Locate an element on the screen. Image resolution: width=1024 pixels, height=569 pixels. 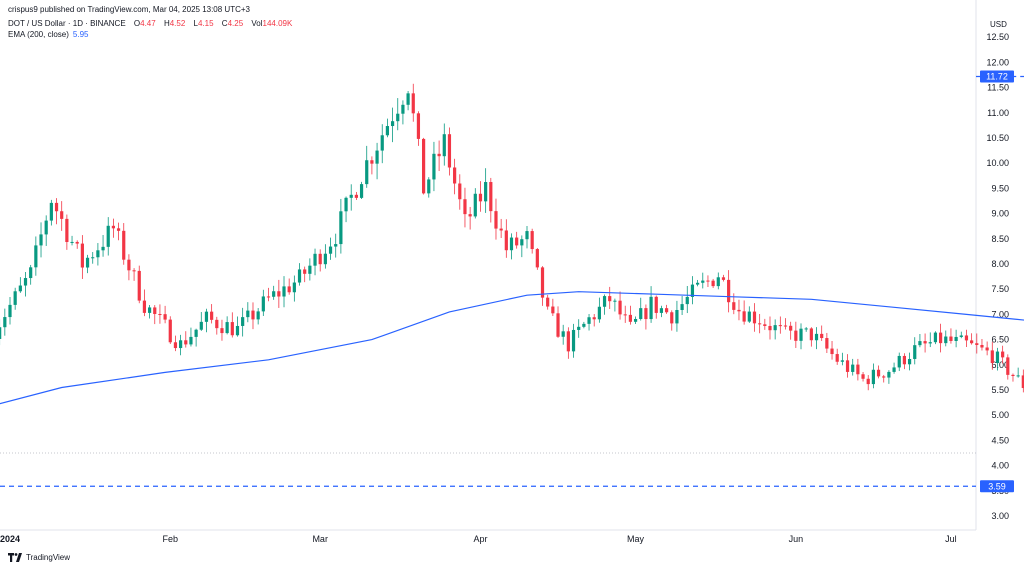
x-tick-label: Mar is located at coordinates (320, 539).